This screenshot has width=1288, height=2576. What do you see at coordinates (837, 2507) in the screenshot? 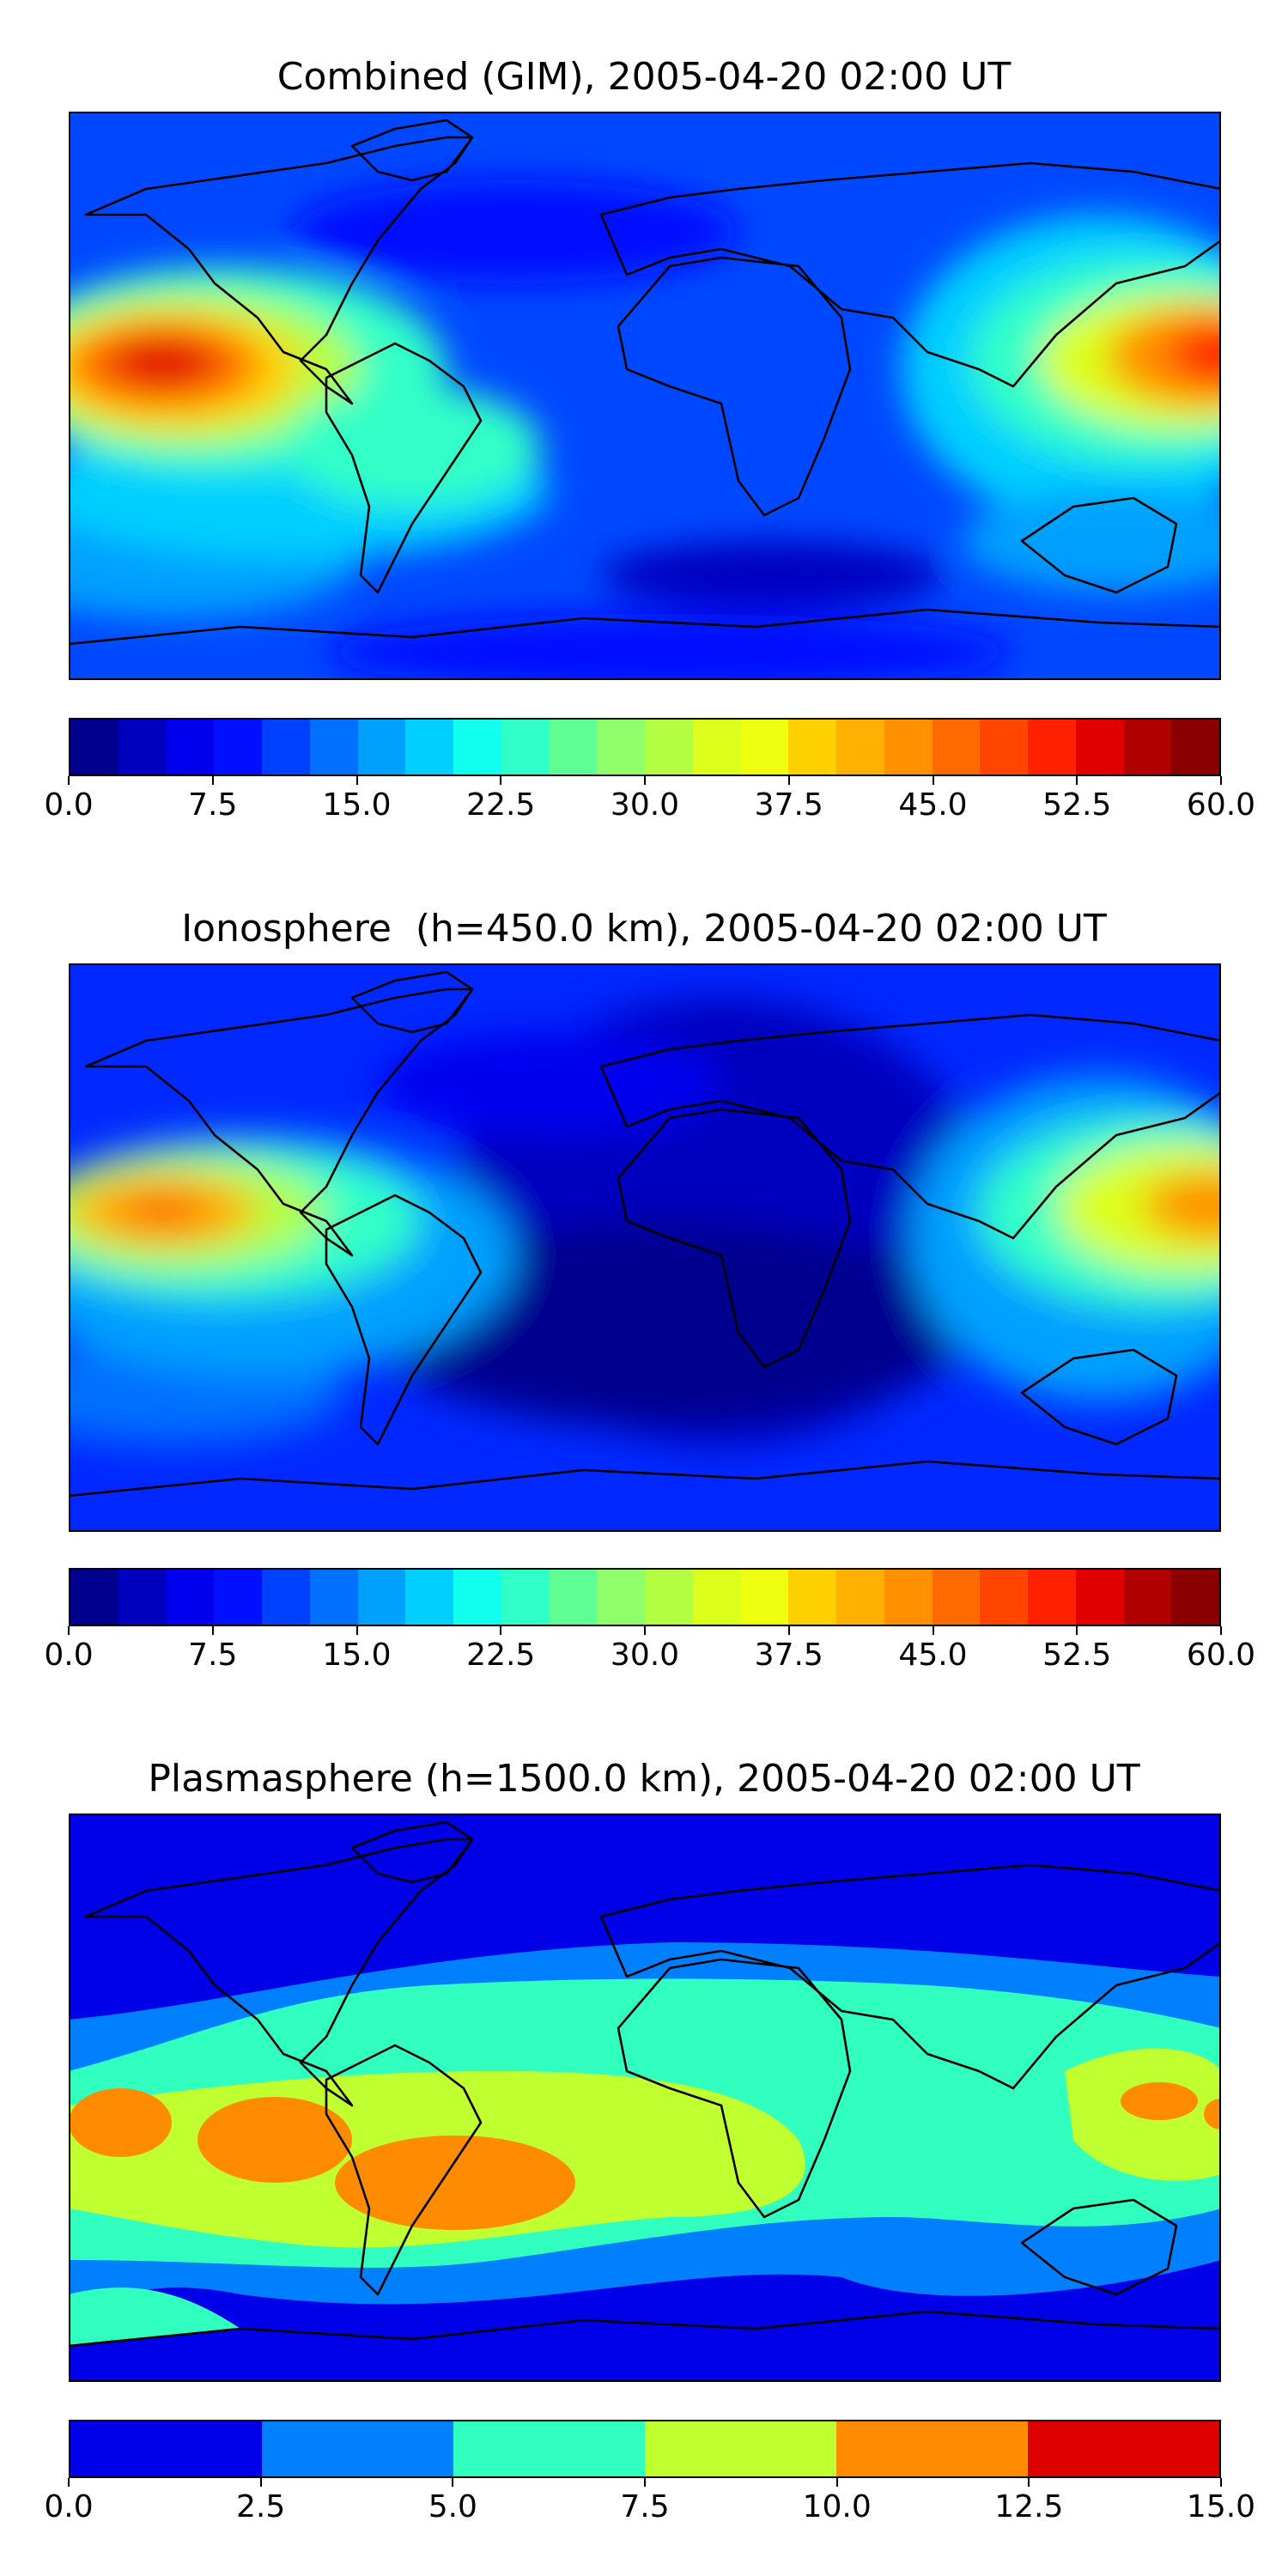
I see `colorbar-tick-label: 10.0` at bounding box center [837, 2507].